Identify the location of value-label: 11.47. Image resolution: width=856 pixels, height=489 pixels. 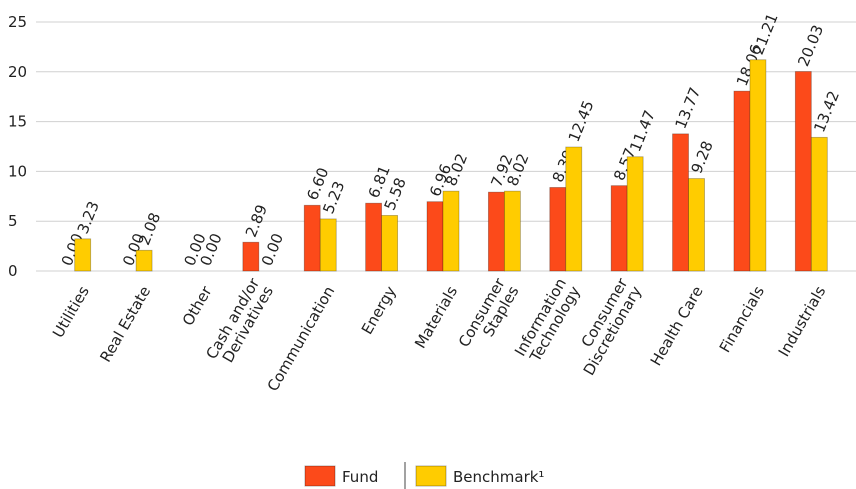
(642, 131).